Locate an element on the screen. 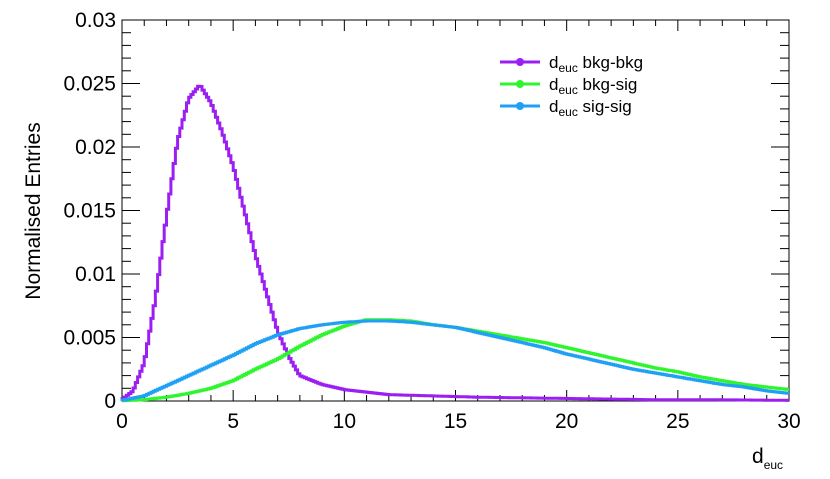 This screenshot has height=479, width=830. legend-marker-bkg-bkg is located at coordinates (520, 62).